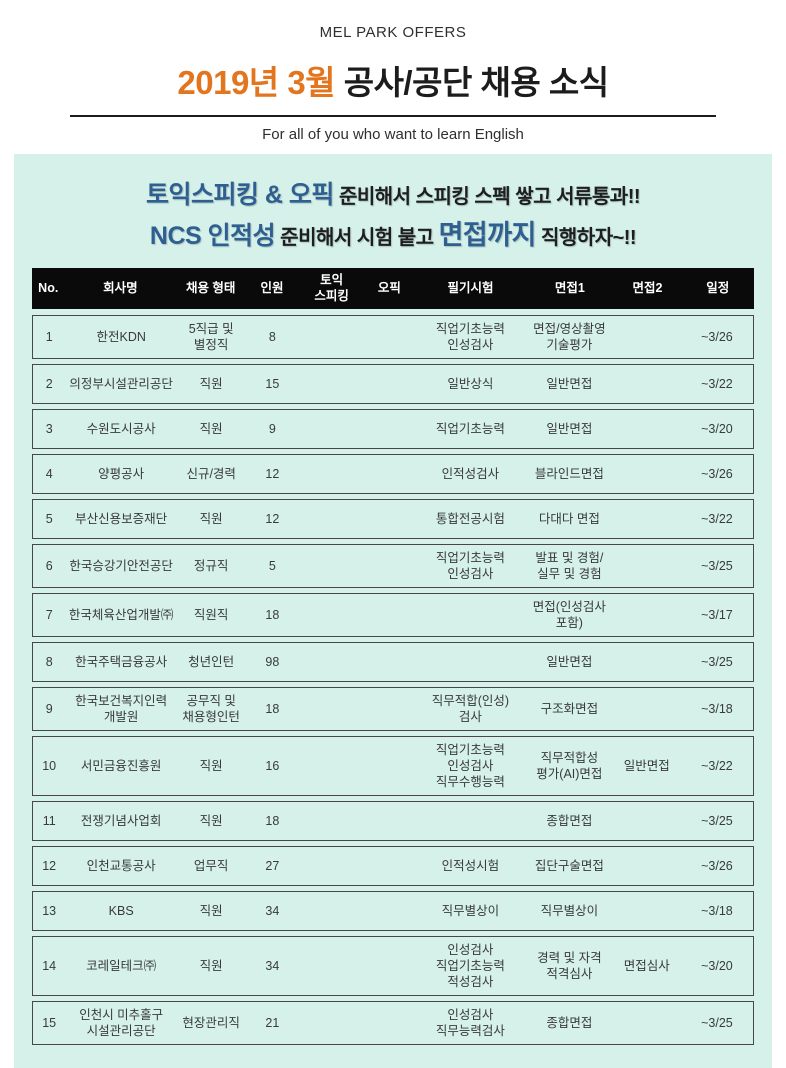 The height and width of the screenshot is (1068, 786). I want to click on title-divider, so click(393, 116).